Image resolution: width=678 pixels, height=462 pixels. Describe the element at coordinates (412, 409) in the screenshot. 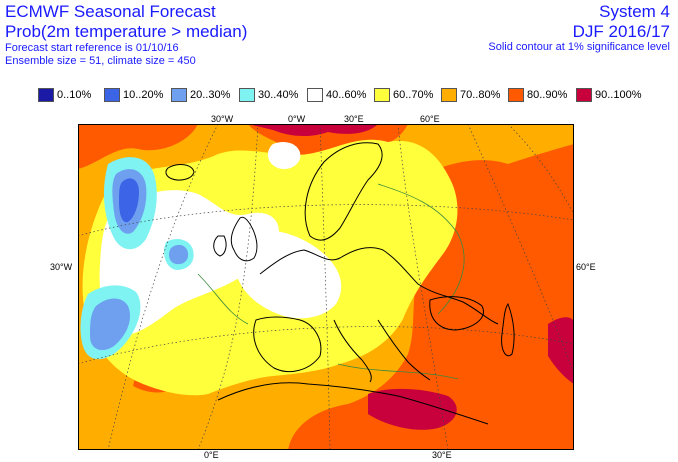

I see `field-90-100-mediterranean` at that location.